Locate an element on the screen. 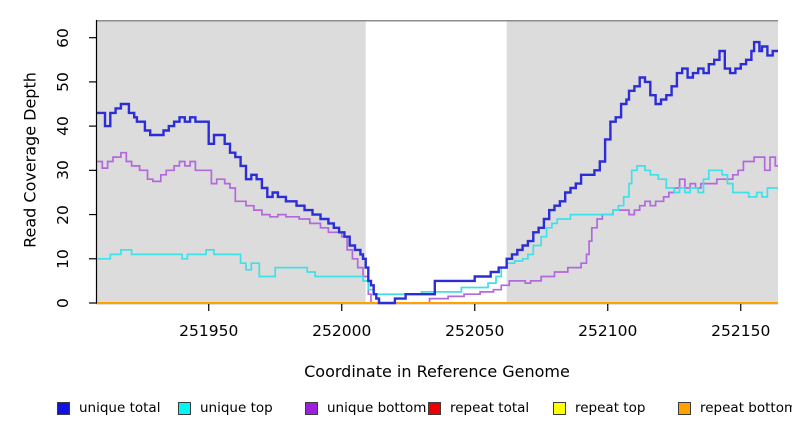 The height and width of the screenshot is (432, 792). legend-item-unique-top: unique top is located at coordinates (225, 408).